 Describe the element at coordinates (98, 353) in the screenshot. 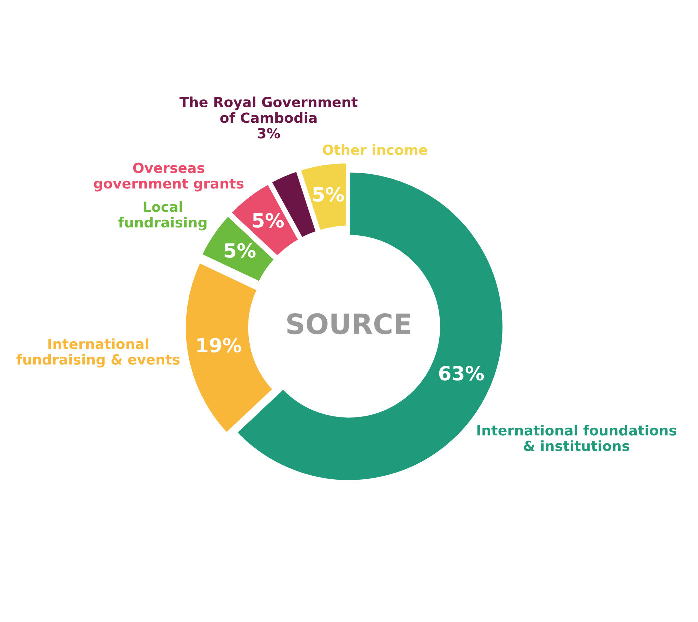

I see `slice-label: International fundraising & events` at that location.